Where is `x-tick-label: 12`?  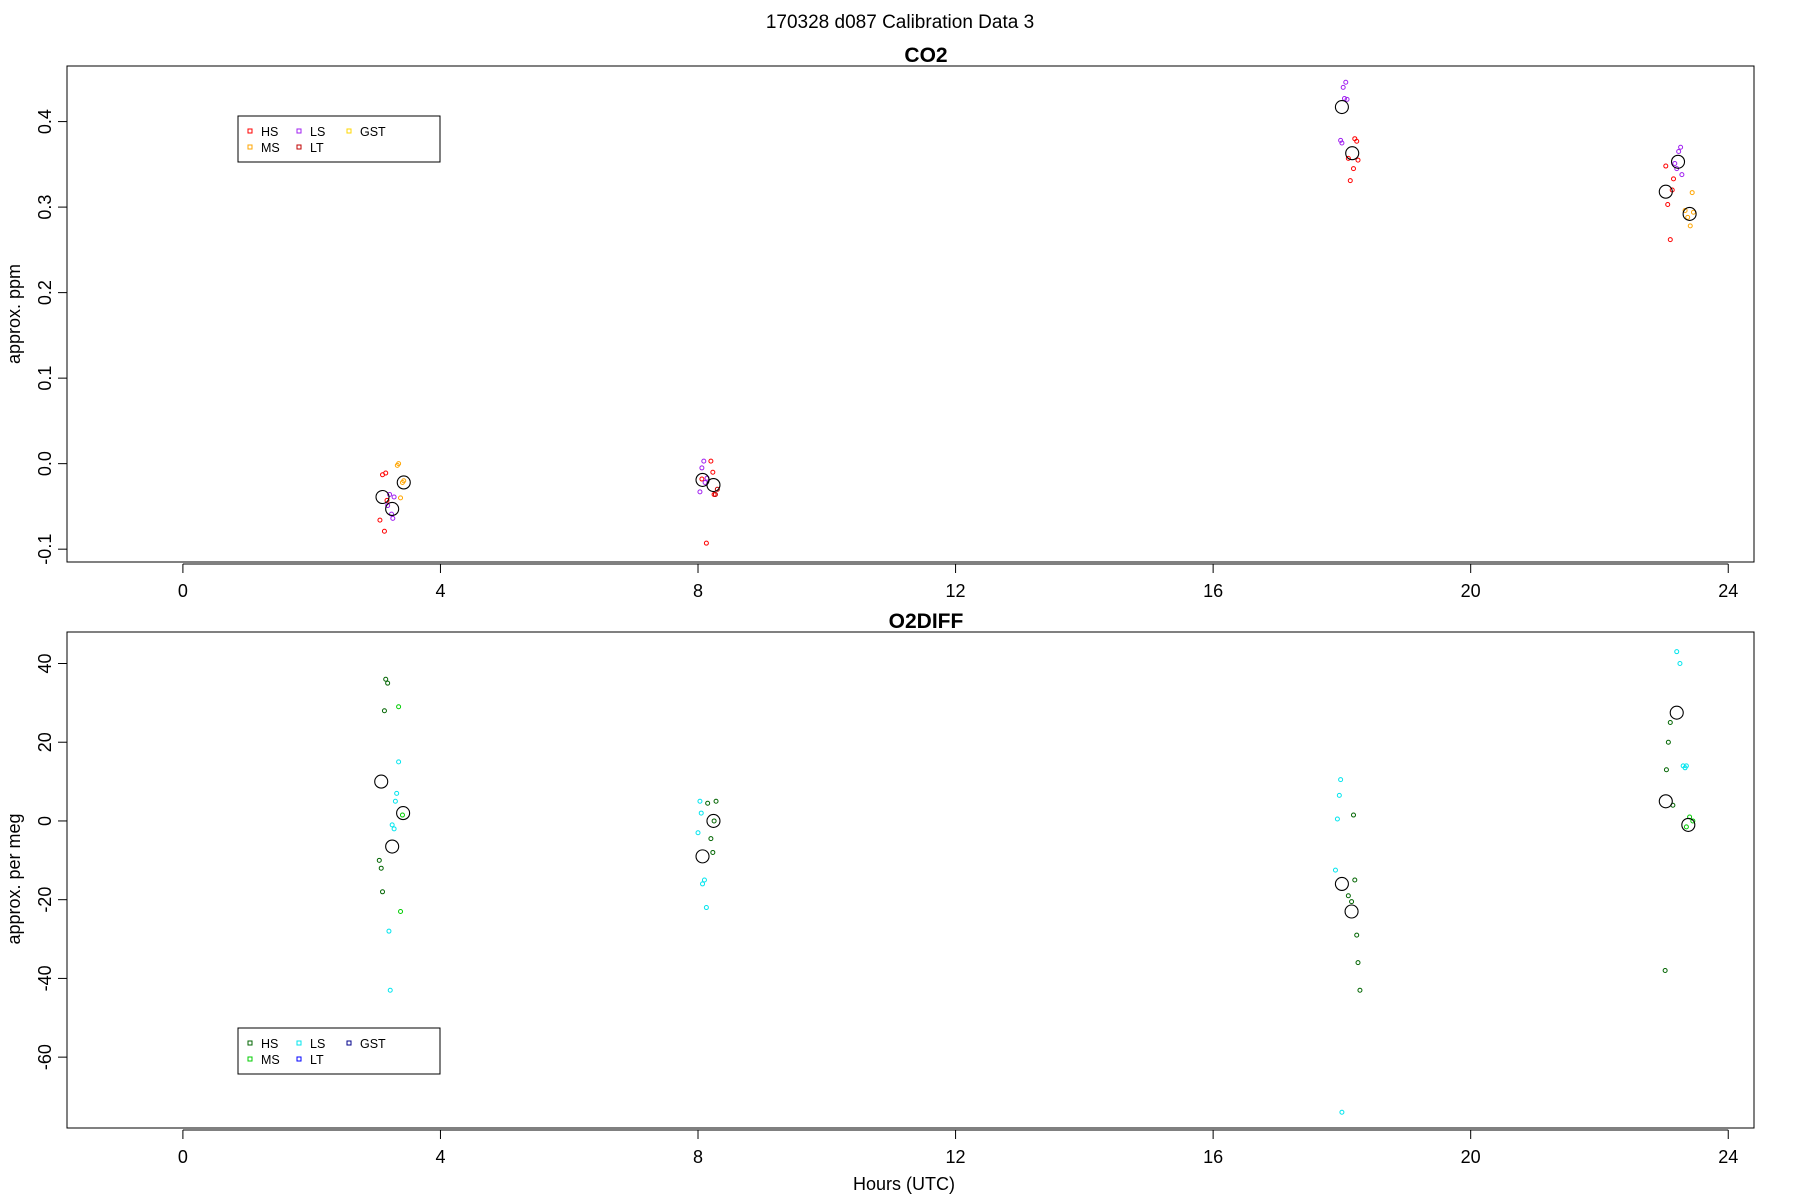 x-tick-label: 12 is located at coordinates (956, 591).